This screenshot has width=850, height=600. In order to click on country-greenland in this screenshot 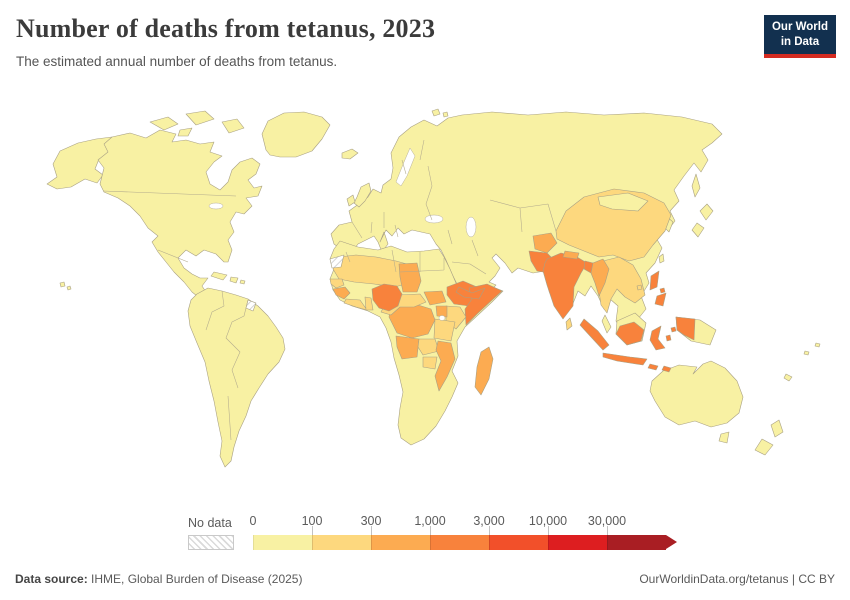, I will do `click(296, 134)`.